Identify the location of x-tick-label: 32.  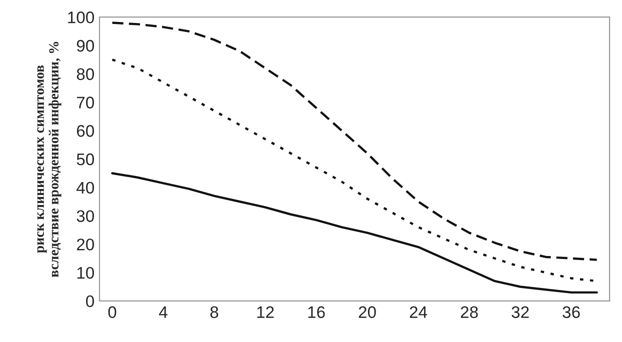
(520, 312).